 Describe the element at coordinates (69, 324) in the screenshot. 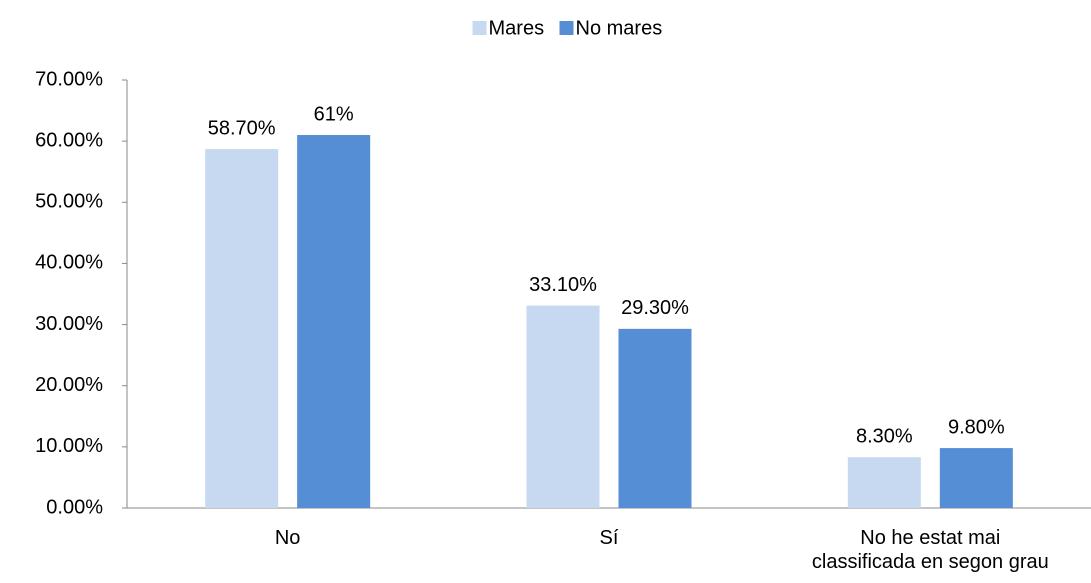

I see `y-tick-label: 30.00%` at that location.